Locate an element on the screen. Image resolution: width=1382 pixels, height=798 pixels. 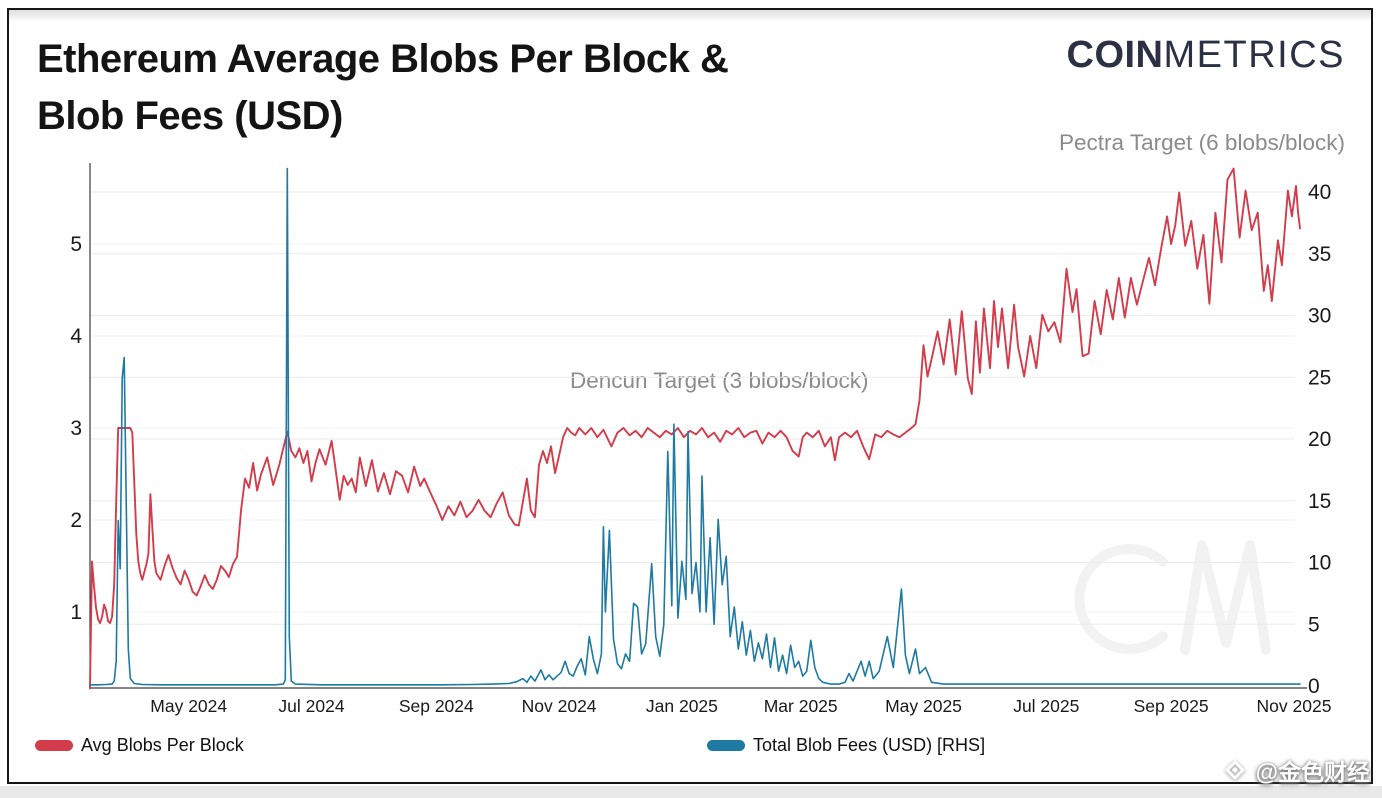
right-axis-tick-label: 20 is located at coordinates (1319, 439).